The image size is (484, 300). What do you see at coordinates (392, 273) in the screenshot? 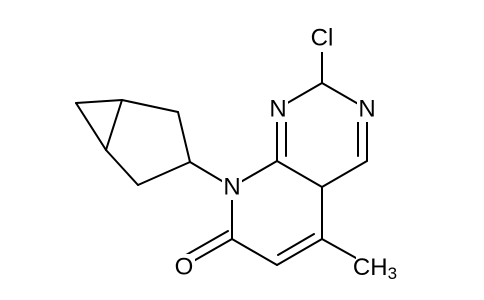
I see `methyl-subscript: 3` at bounding box center [392, 273].